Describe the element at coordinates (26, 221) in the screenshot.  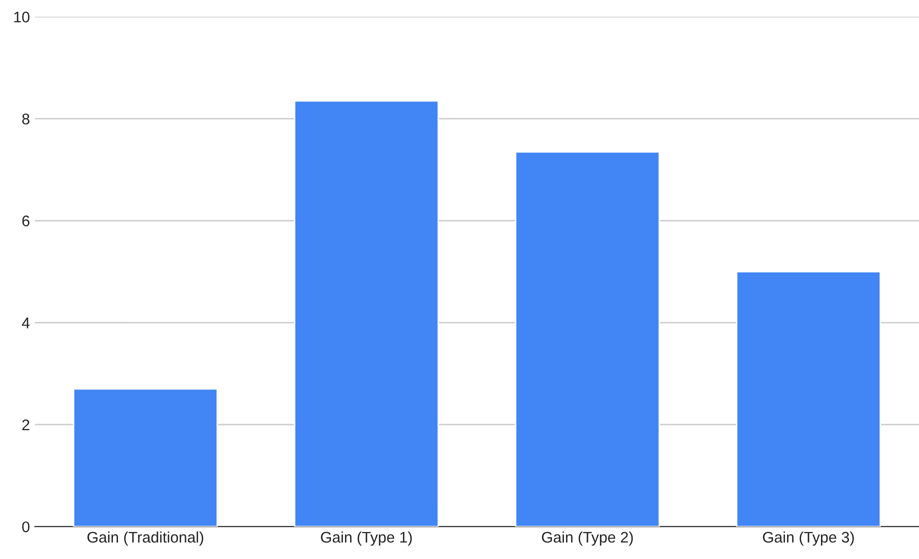
I see `y-tick-label: 6` at that location.